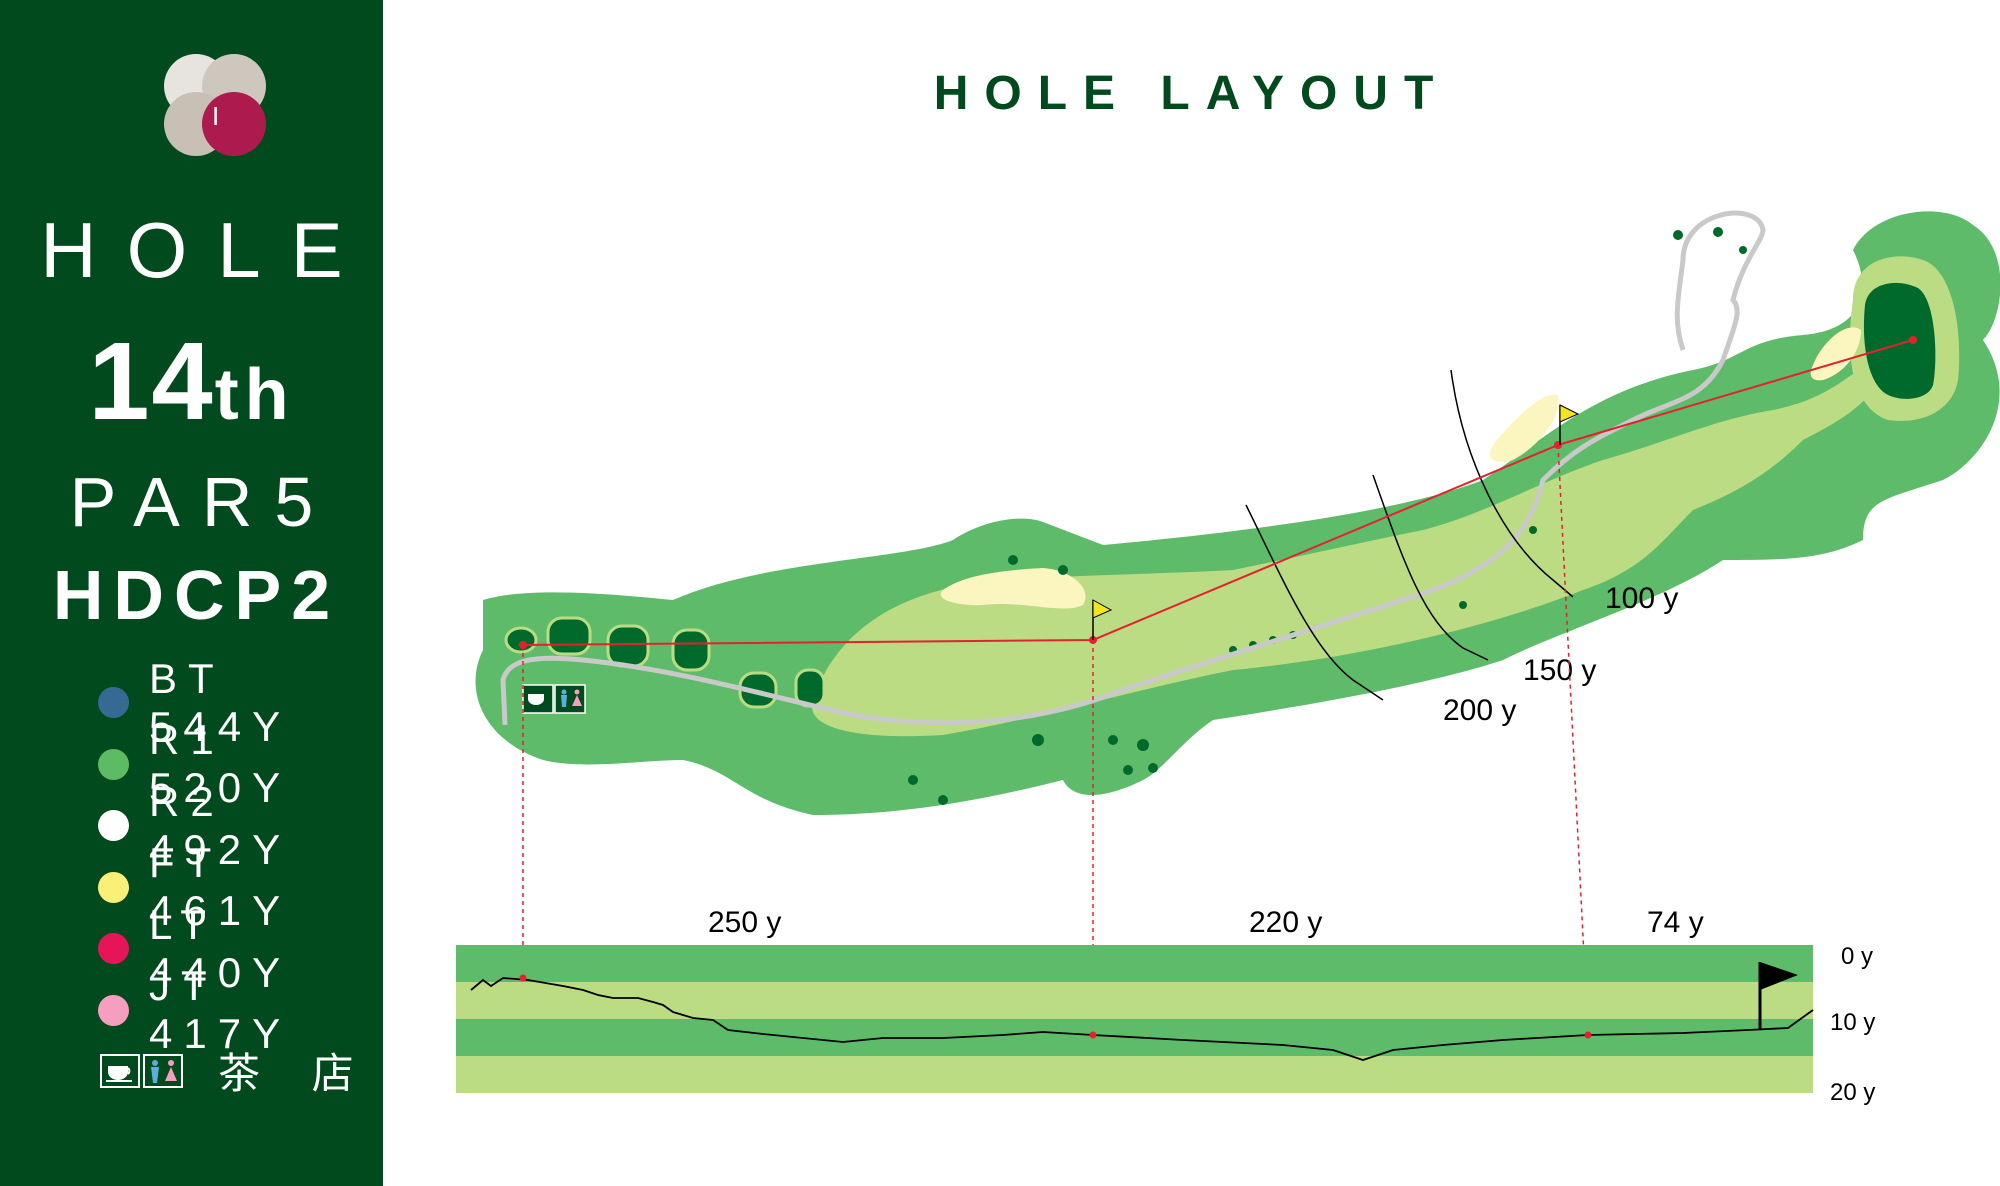 This screenshot has width=2000, height=1186. What do you see at coordinates (1135, 1019) in the screenshot?
I see `elevation-profile` at bounding box center [1135, 1019].